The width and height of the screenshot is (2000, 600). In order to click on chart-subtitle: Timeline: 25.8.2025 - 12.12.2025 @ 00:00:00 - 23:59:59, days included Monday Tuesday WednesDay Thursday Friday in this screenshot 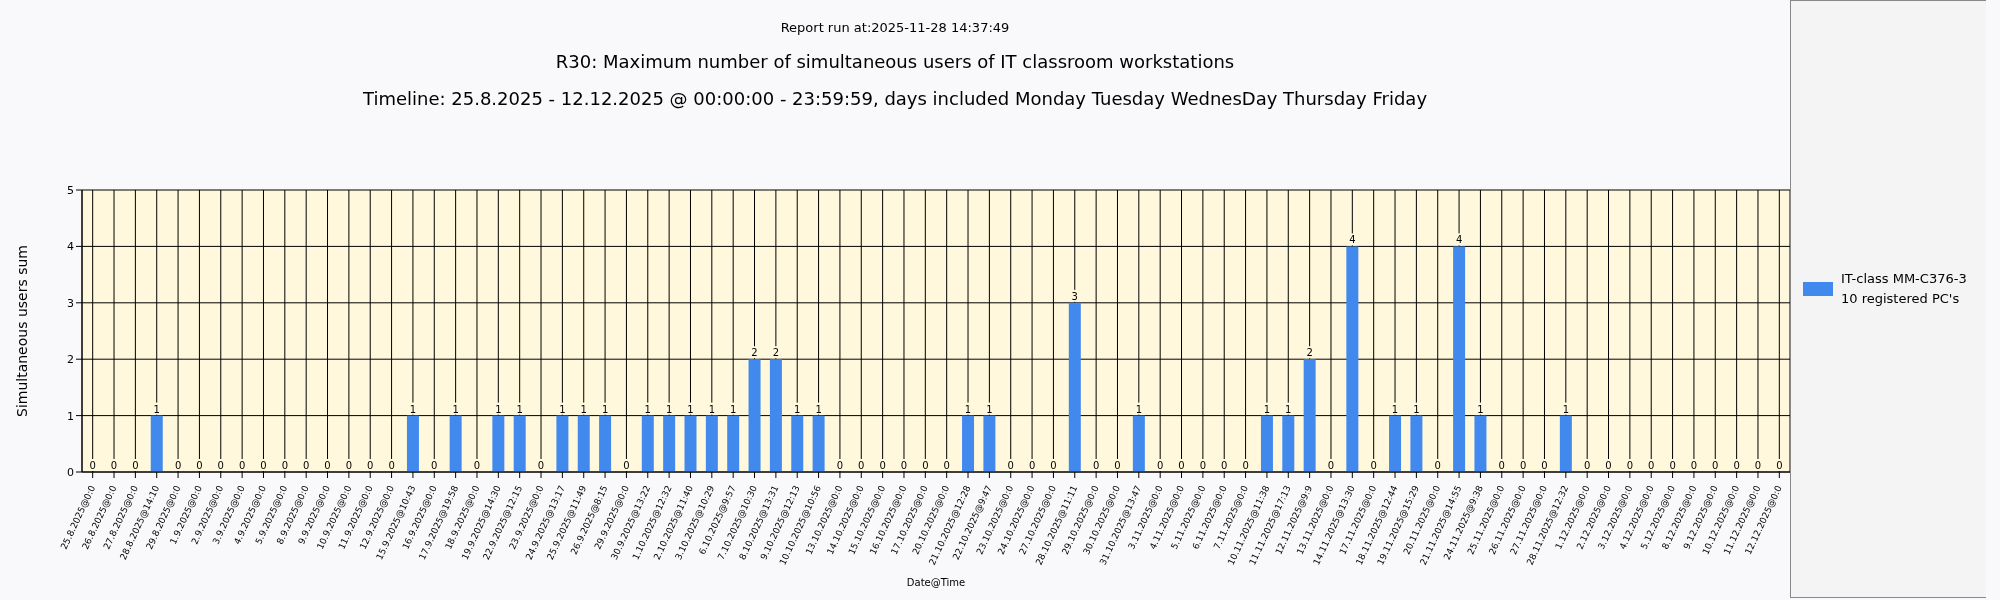, I will do `click(895, 98)`.